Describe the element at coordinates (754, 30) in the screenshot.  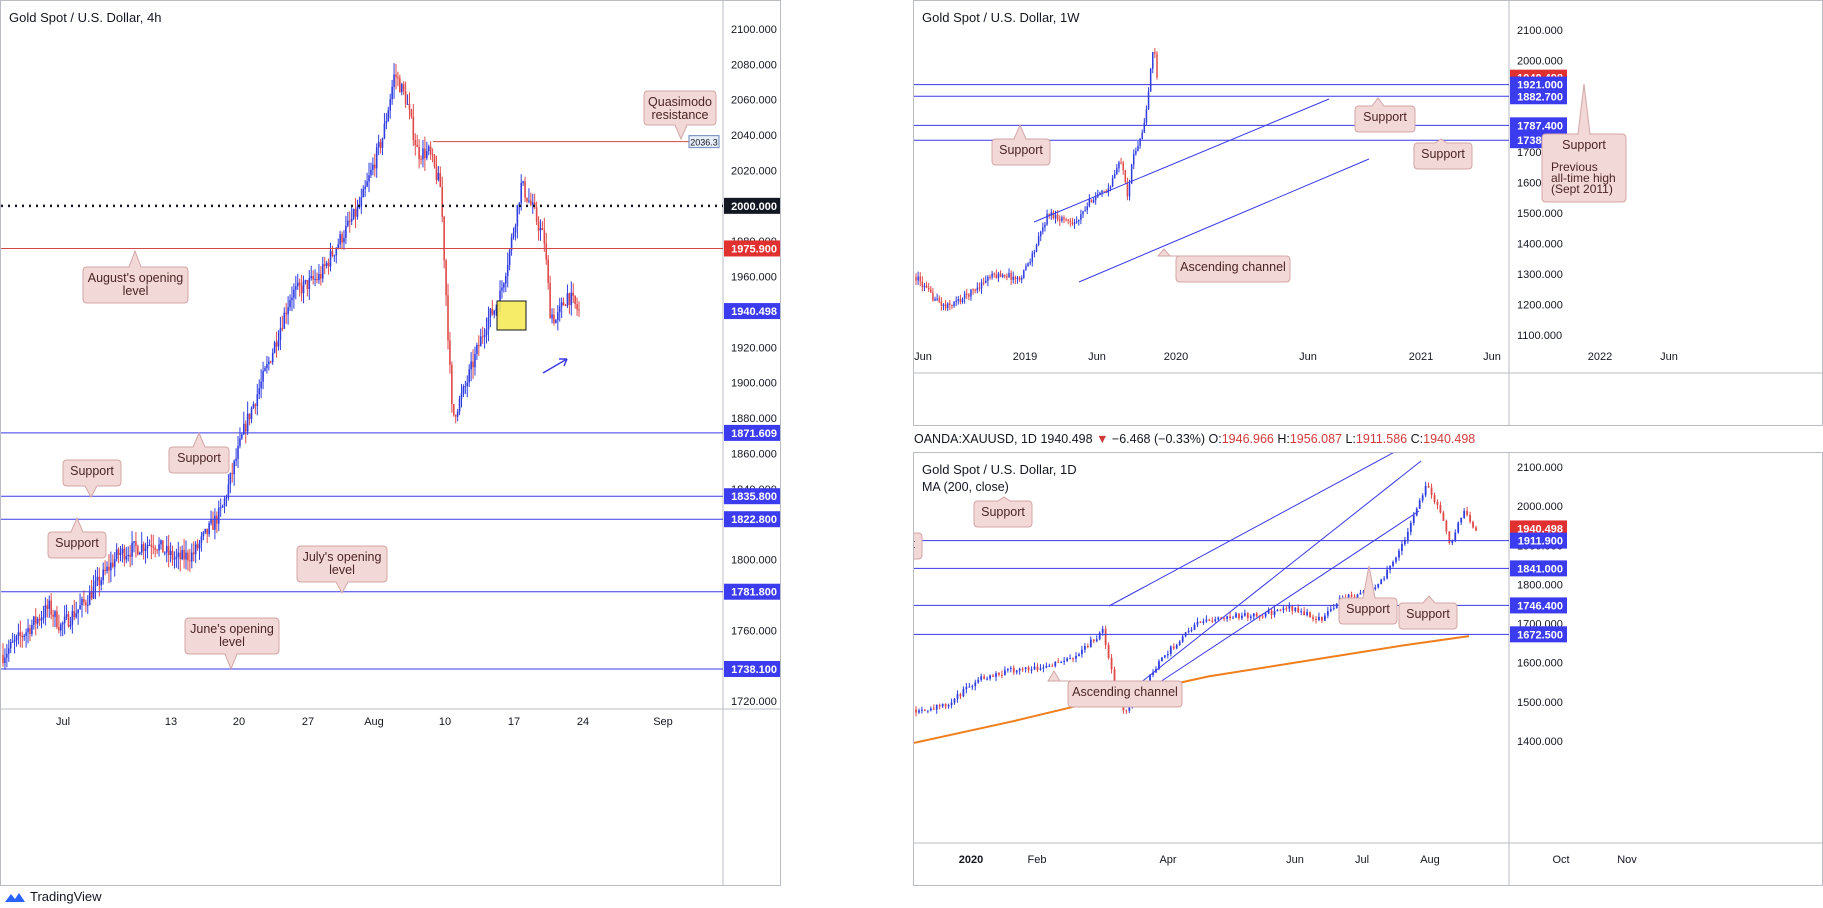
I see `price-tick: 2100.000` at that location.